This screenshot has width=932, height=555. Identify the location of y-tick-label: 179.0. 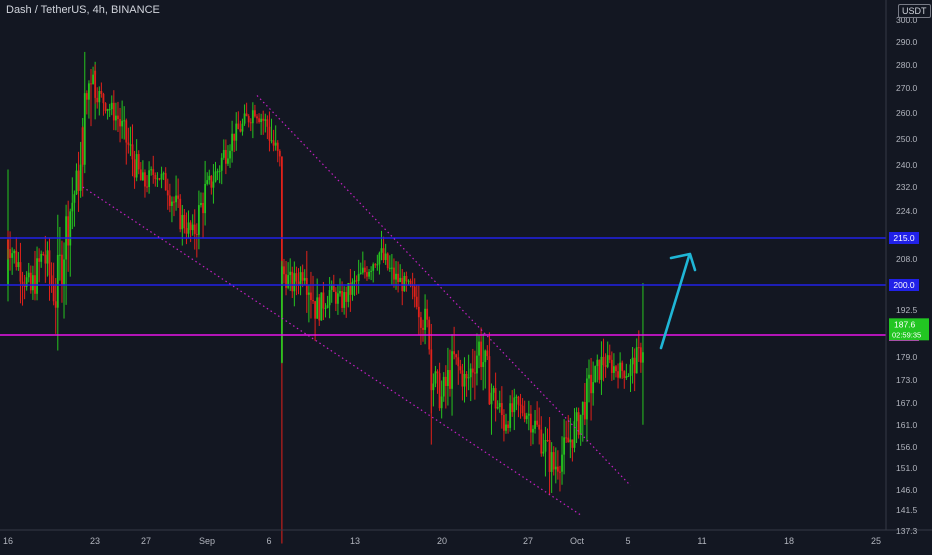
(907, 357).